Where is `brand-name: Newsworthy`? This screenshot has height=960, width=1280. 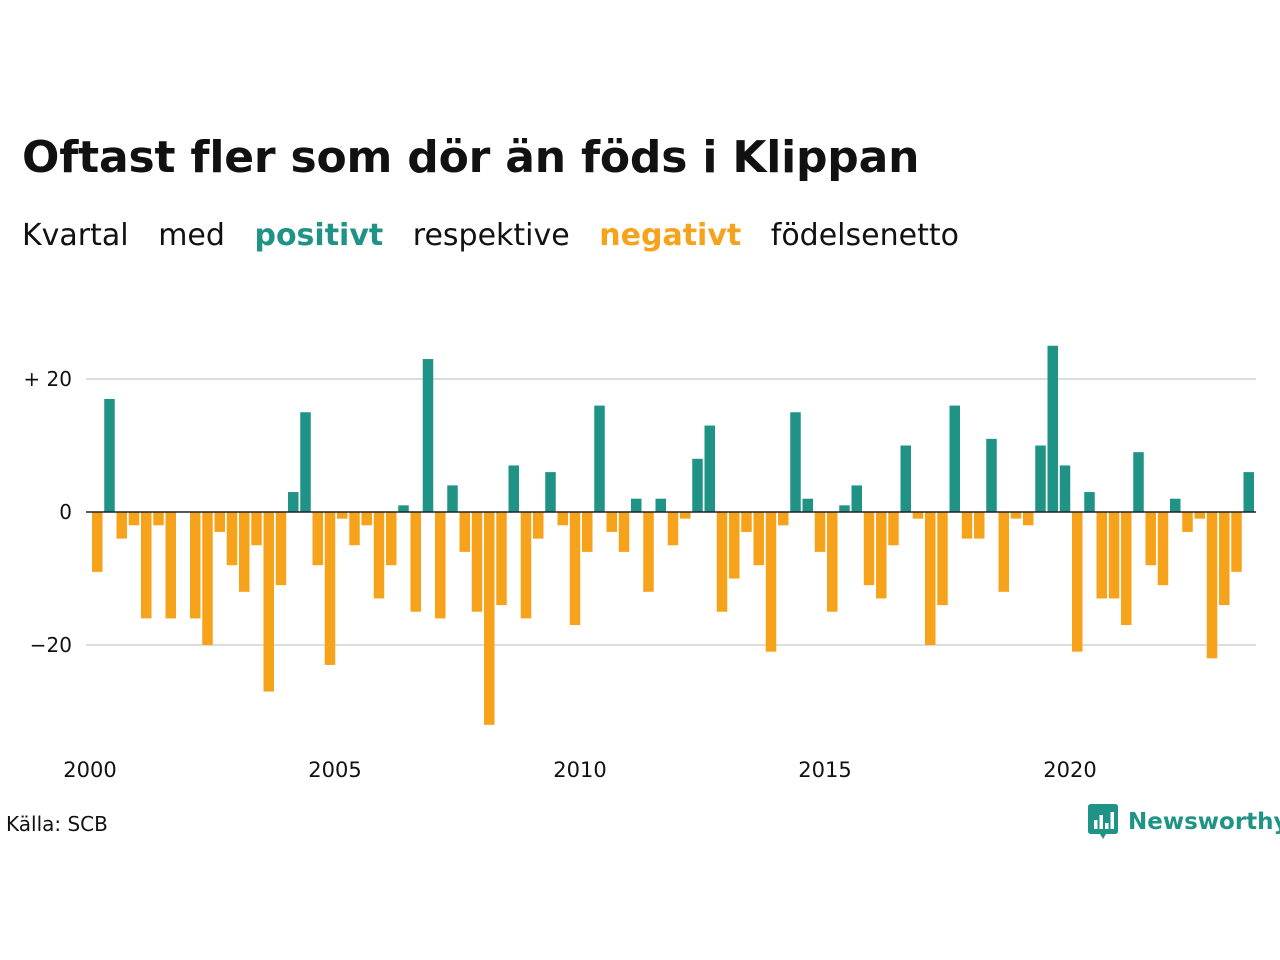
brand-name: Newsworthy is located at coordinates (1204, 822).